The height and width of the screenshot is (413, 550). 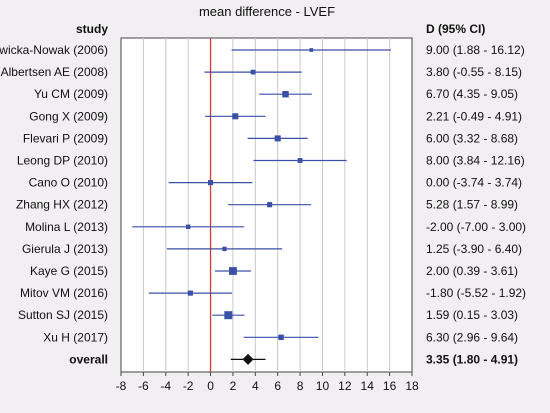 I want to click on x-tick-label: 2, so click(x=233, y=386).